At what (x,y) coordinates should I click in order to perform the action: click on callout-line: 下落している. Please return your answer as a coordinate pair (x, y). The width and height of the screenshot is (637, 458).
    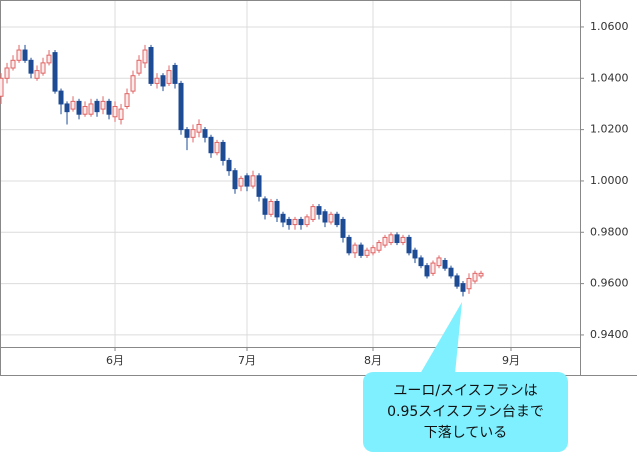
    Looking at the image, I should click on (465, 432).